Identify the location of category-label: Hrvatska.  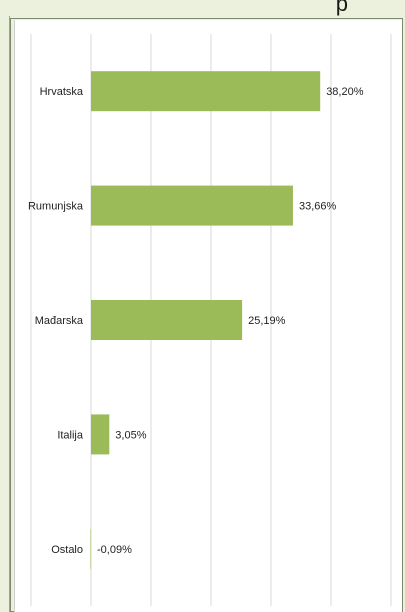
(62, 92).